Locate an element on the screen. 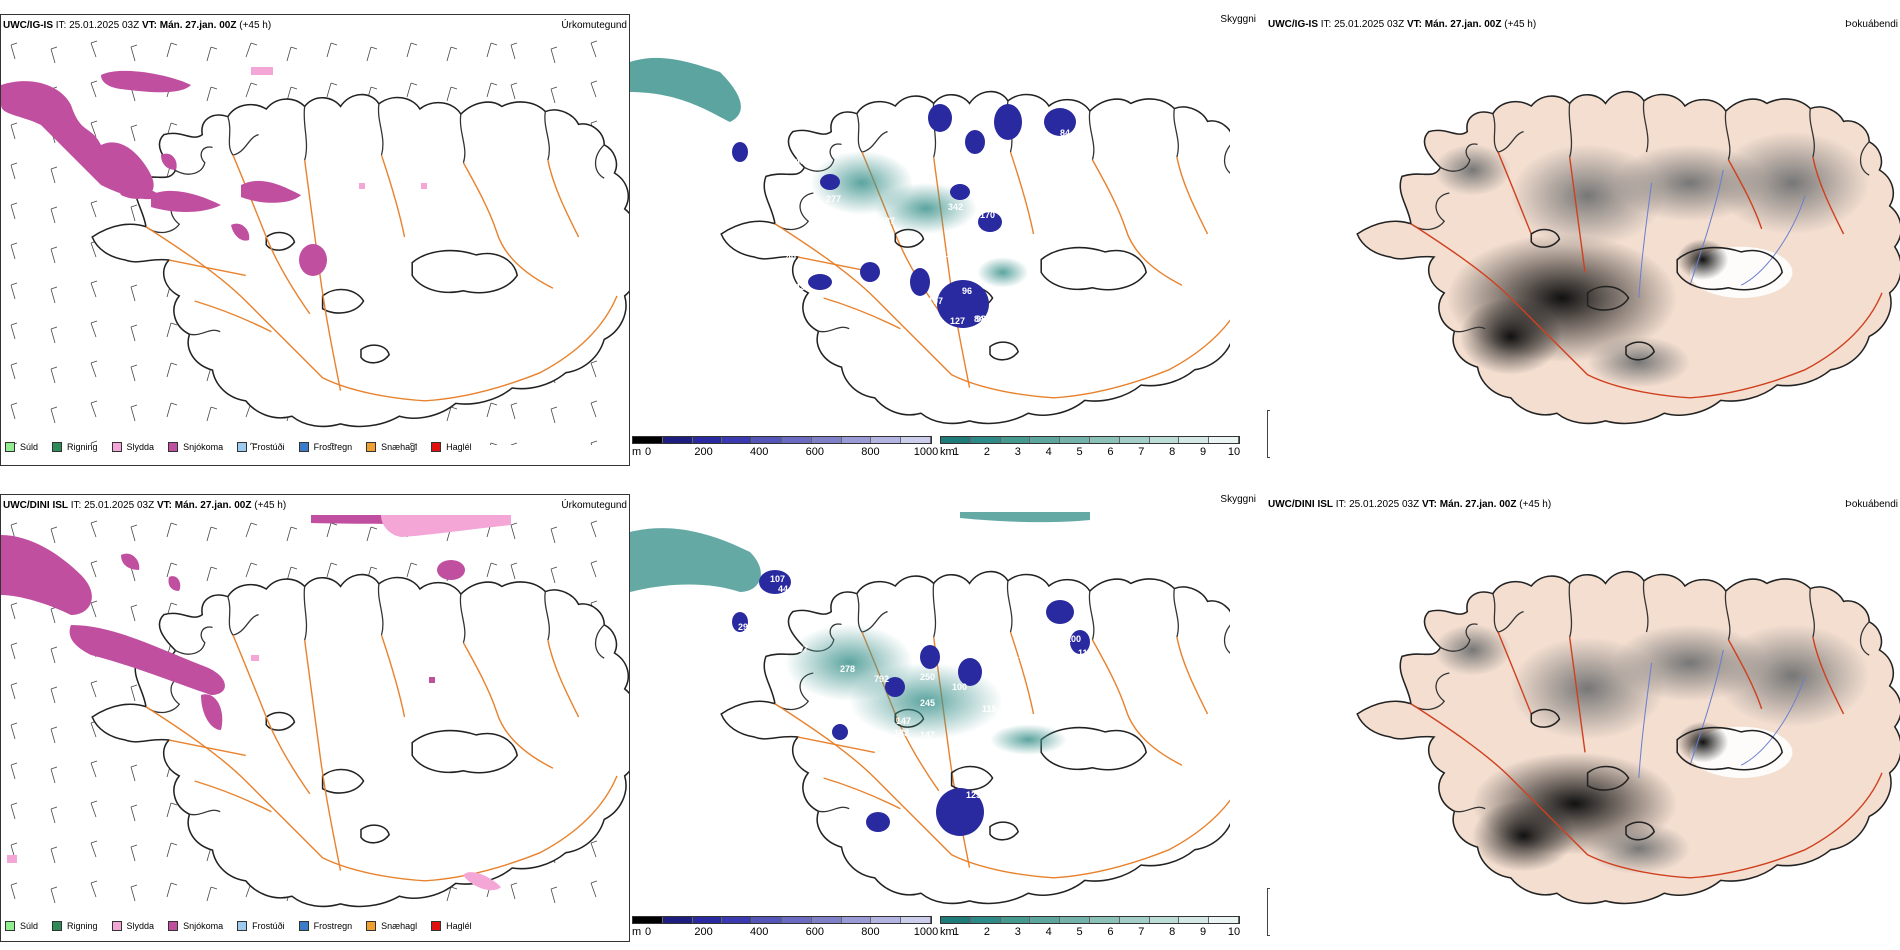 The width and height of the screenshot is (1900, 950). model-name: UWC/DINI ISL is located at coordinates (1300, 504).